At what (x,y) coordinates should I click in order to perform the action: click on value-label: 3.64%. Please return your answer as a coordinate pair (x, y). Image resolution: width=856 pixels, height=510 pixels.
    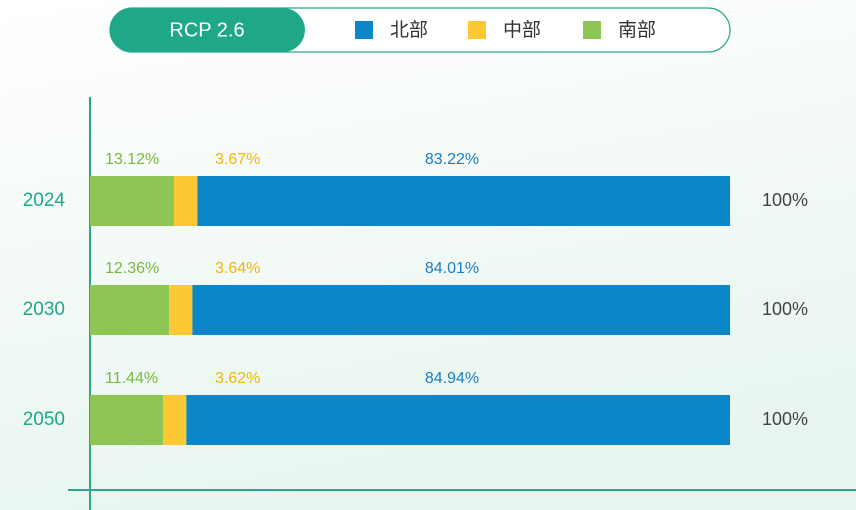
    Looking at the image, I should click on (237, 268).